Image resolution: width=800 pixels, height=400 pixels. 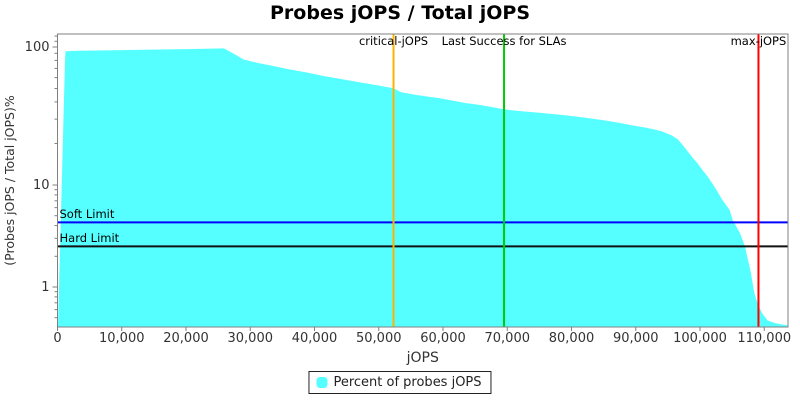 I want to click on limit-line-label: Soft Limit, so click(x=87, y=214).